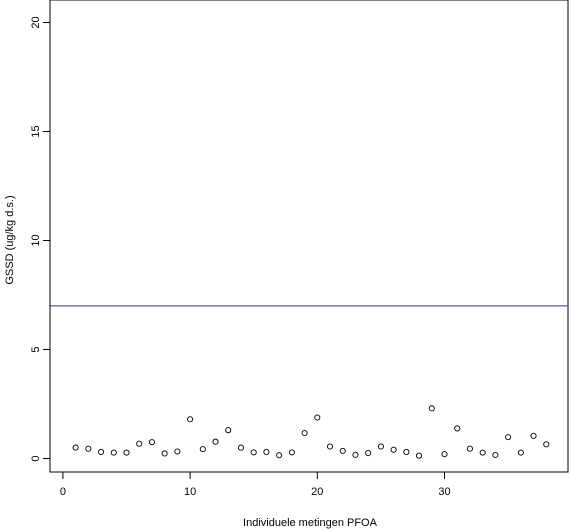 This screenshot has width=572, height=531. What do you see at coordinates (311, 432) in the screenshot?
I see `points-layer` at bounding box center [311, 432].